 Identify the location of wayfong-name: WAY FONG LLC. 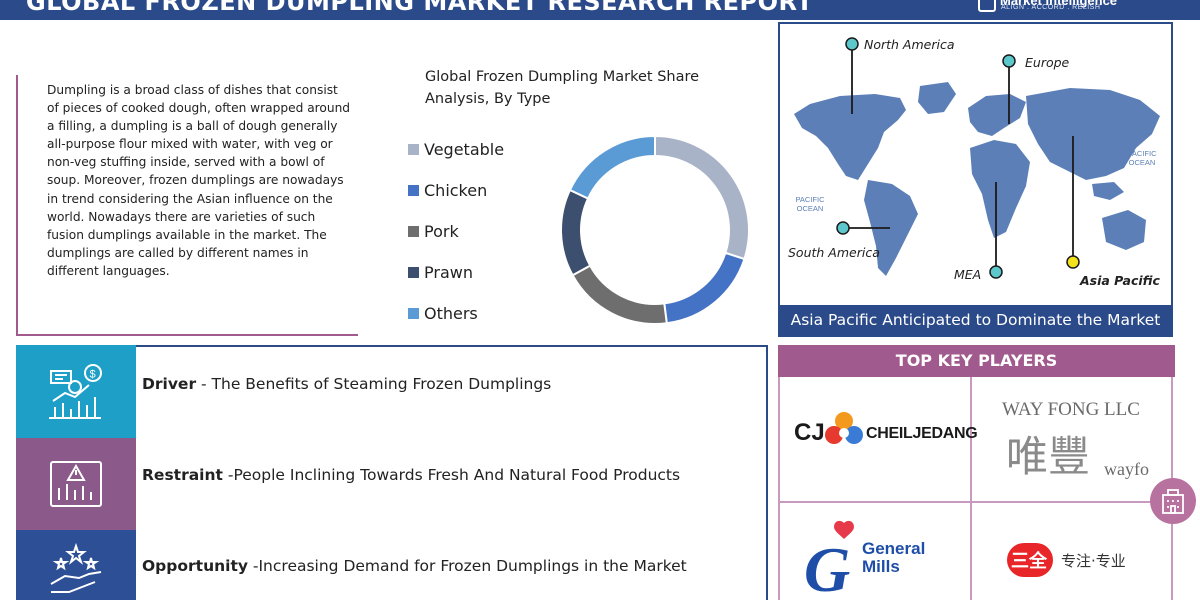
(1071, 409).